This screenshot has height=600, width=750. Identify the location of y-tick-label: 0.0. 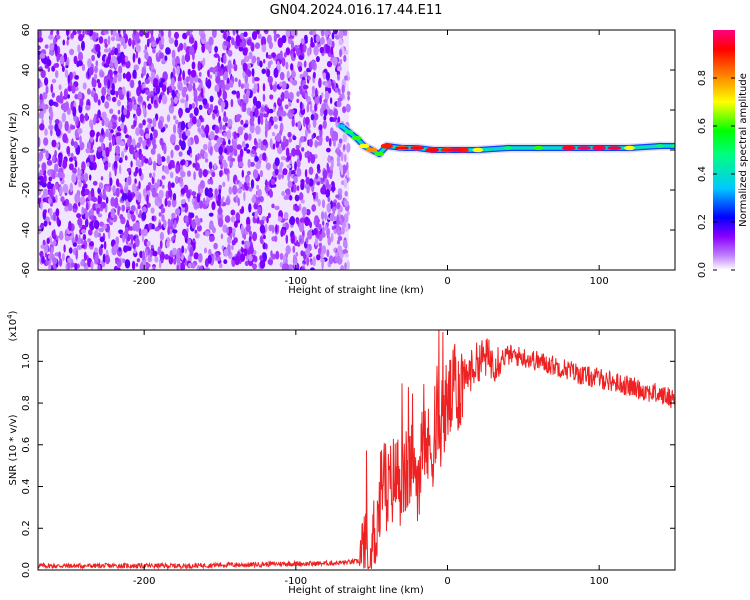
(26, 570).